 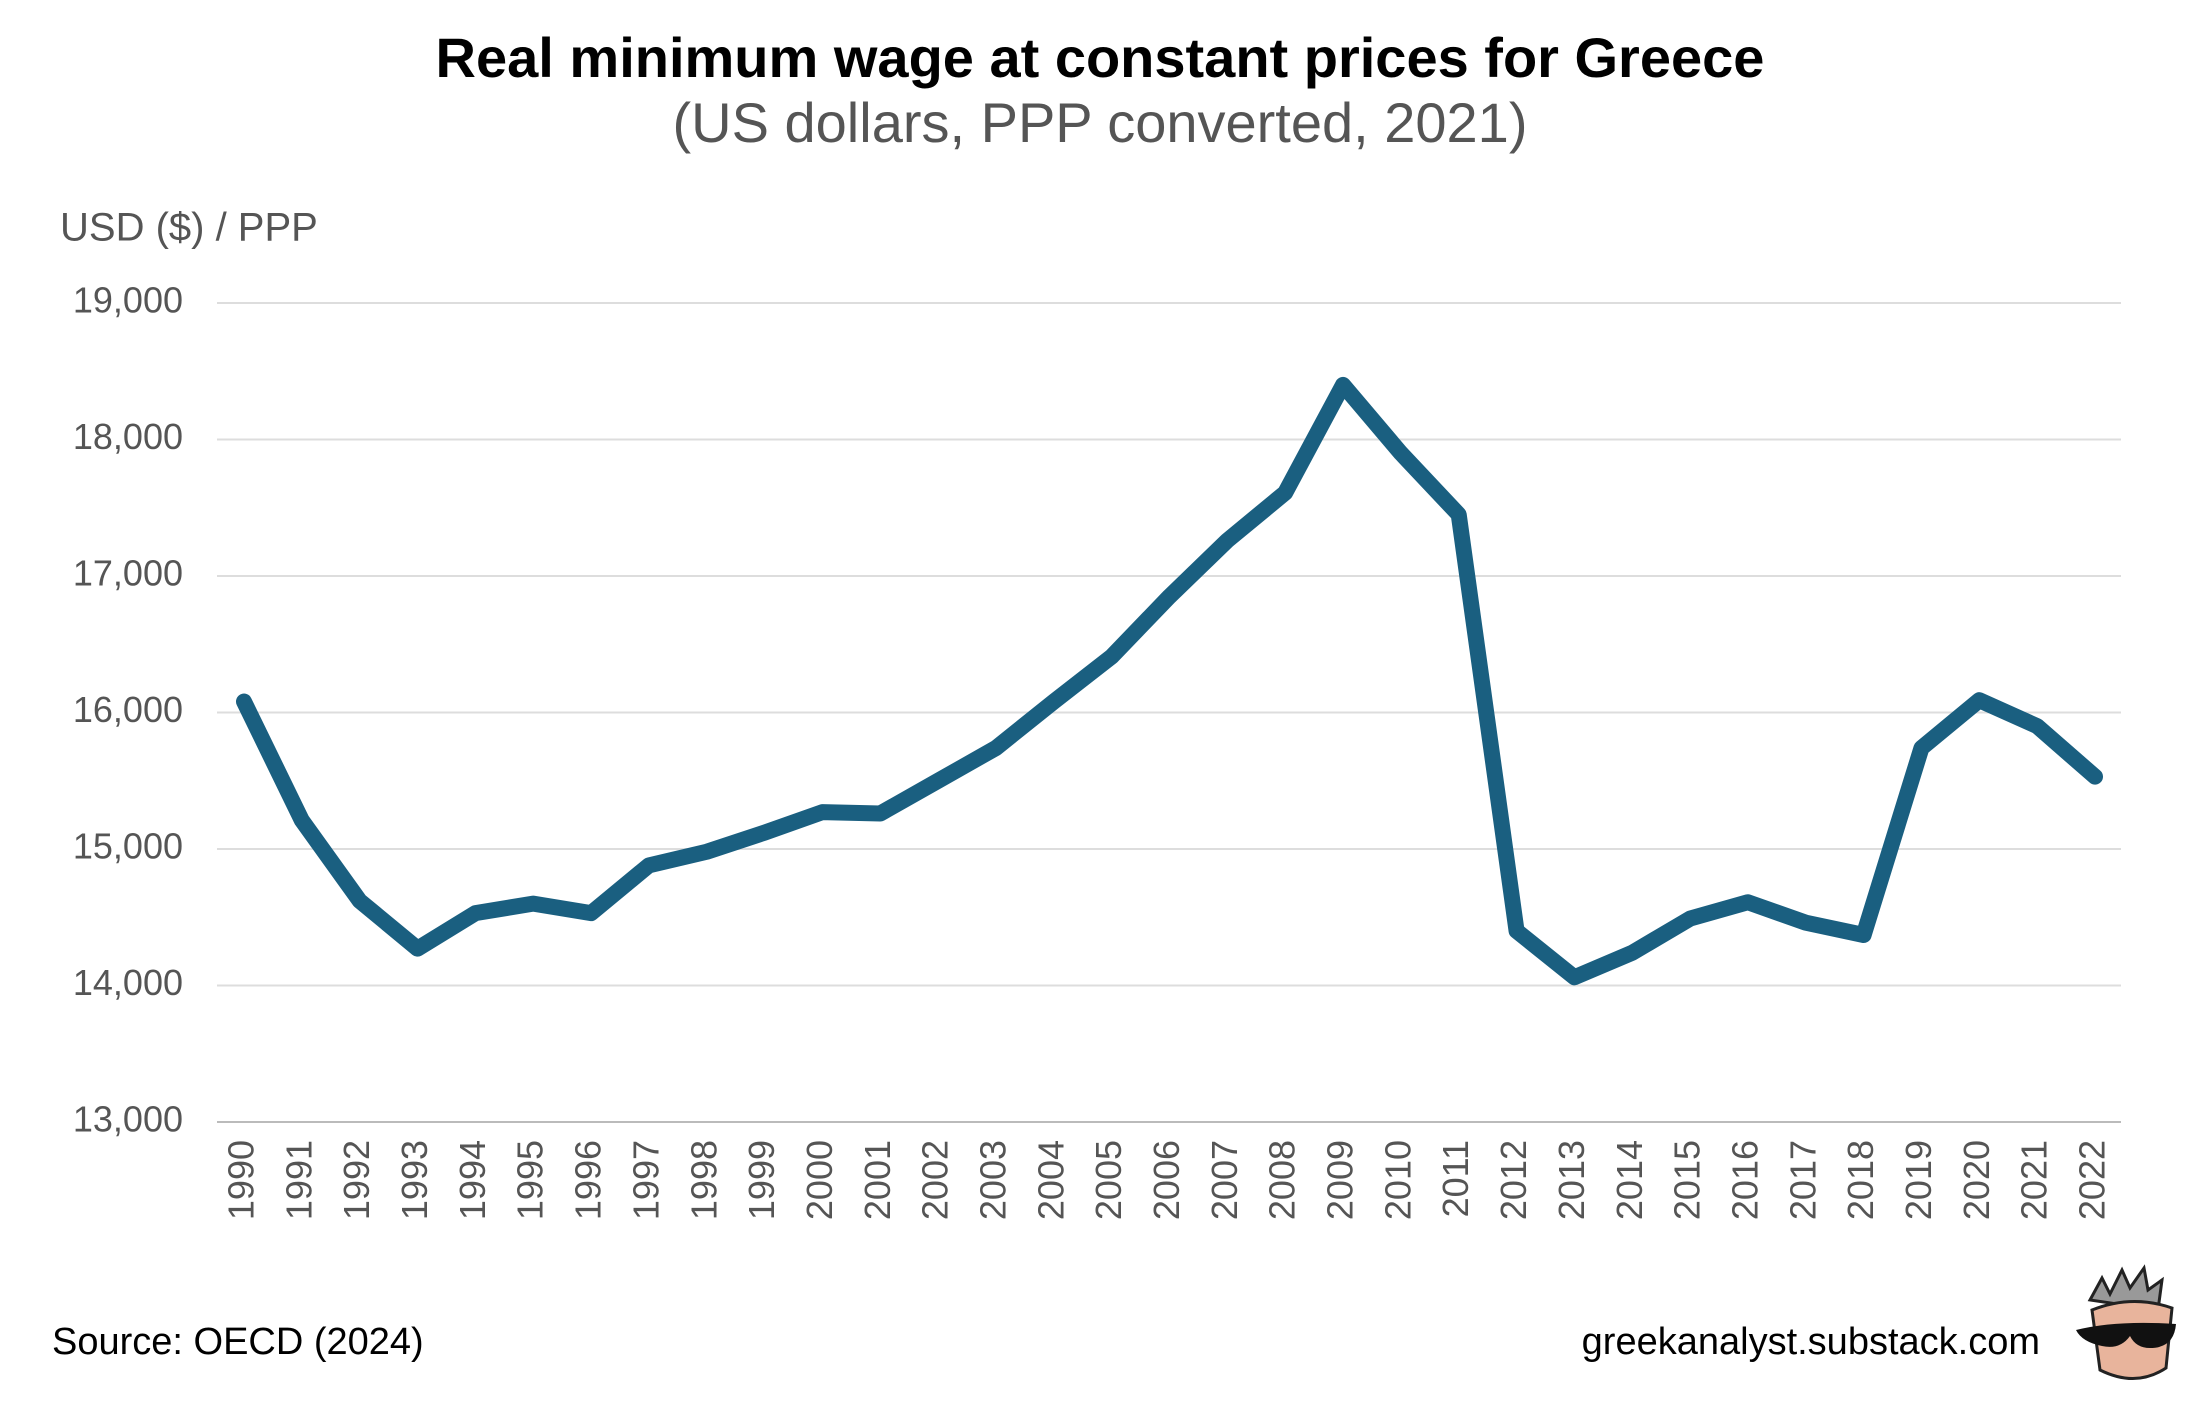 I want to click on x-tick-label: 1990, so click(x=241, y=1180).